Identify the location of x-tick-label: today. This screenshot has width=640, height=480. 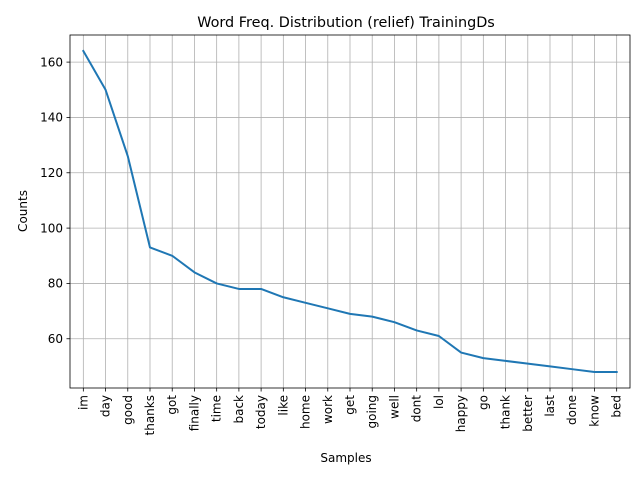
(261, 412).